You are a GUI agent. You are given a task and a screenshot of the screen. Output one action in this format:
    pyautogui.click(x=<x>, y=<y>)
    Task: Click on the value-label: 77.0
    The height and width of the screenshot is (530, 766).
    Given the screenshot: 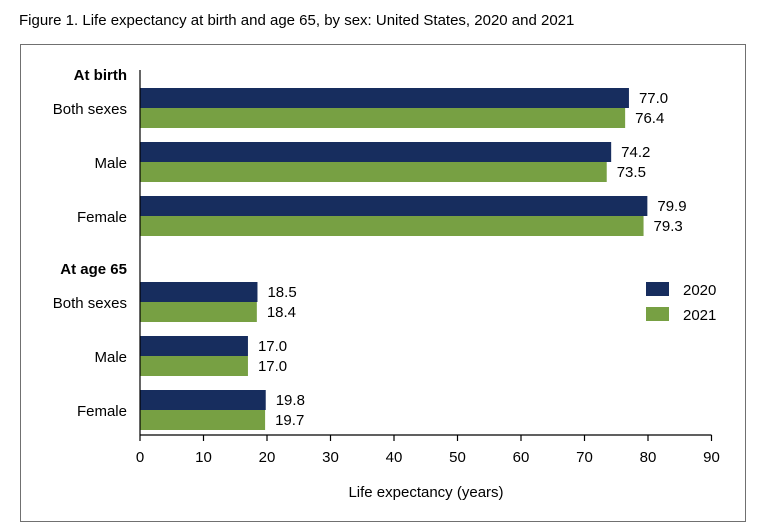 What is the action you would take?
    pyautogui.click(x=653, y=98)
    